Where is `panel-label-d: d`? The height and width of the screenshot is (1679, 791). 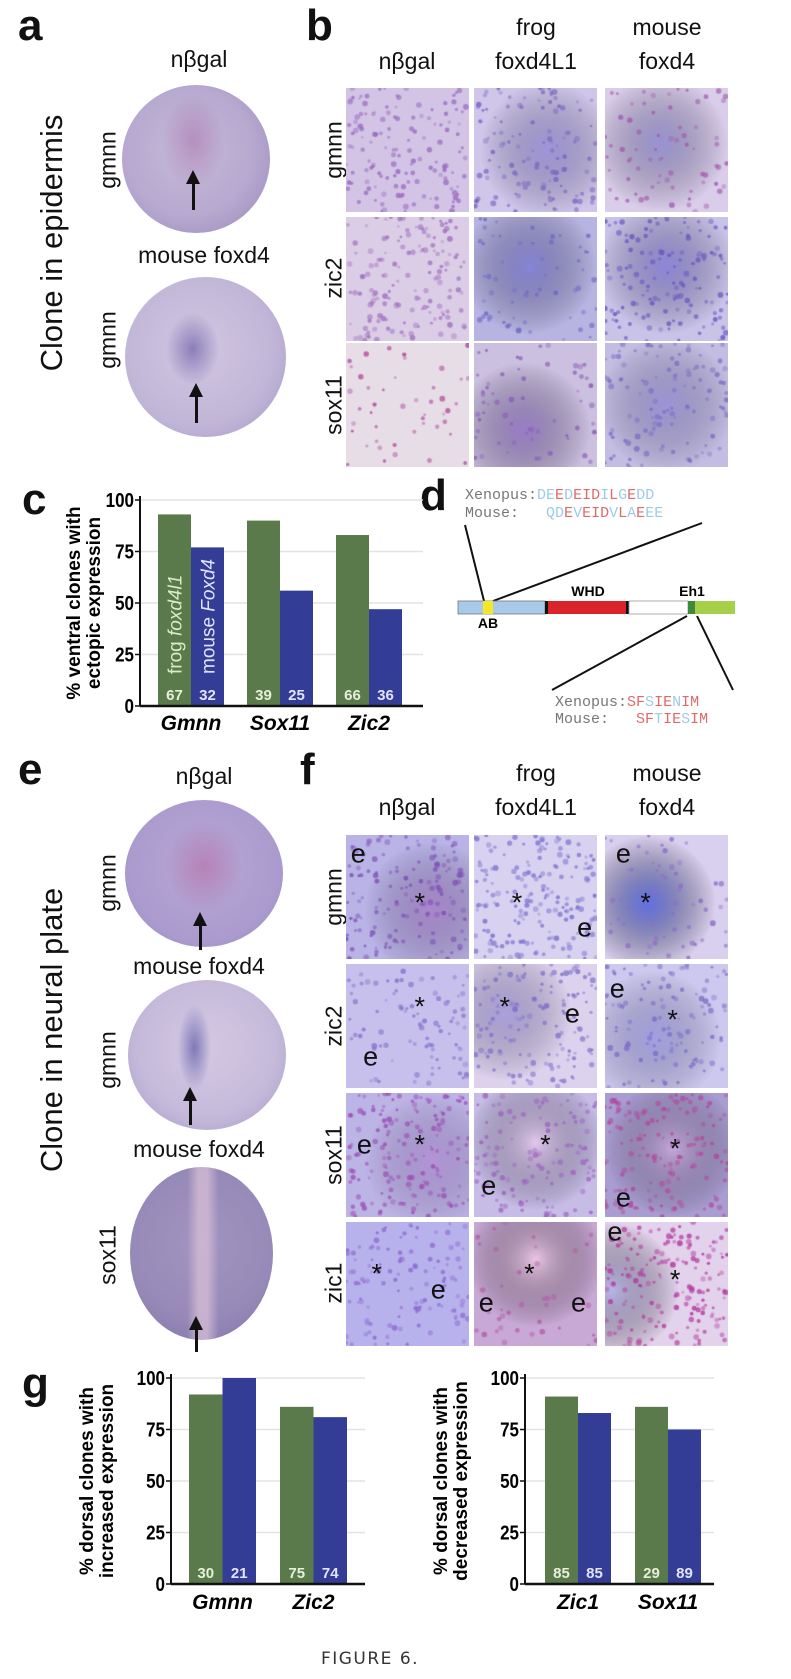 panel-label-d: d is located at coordinates (433, 495).